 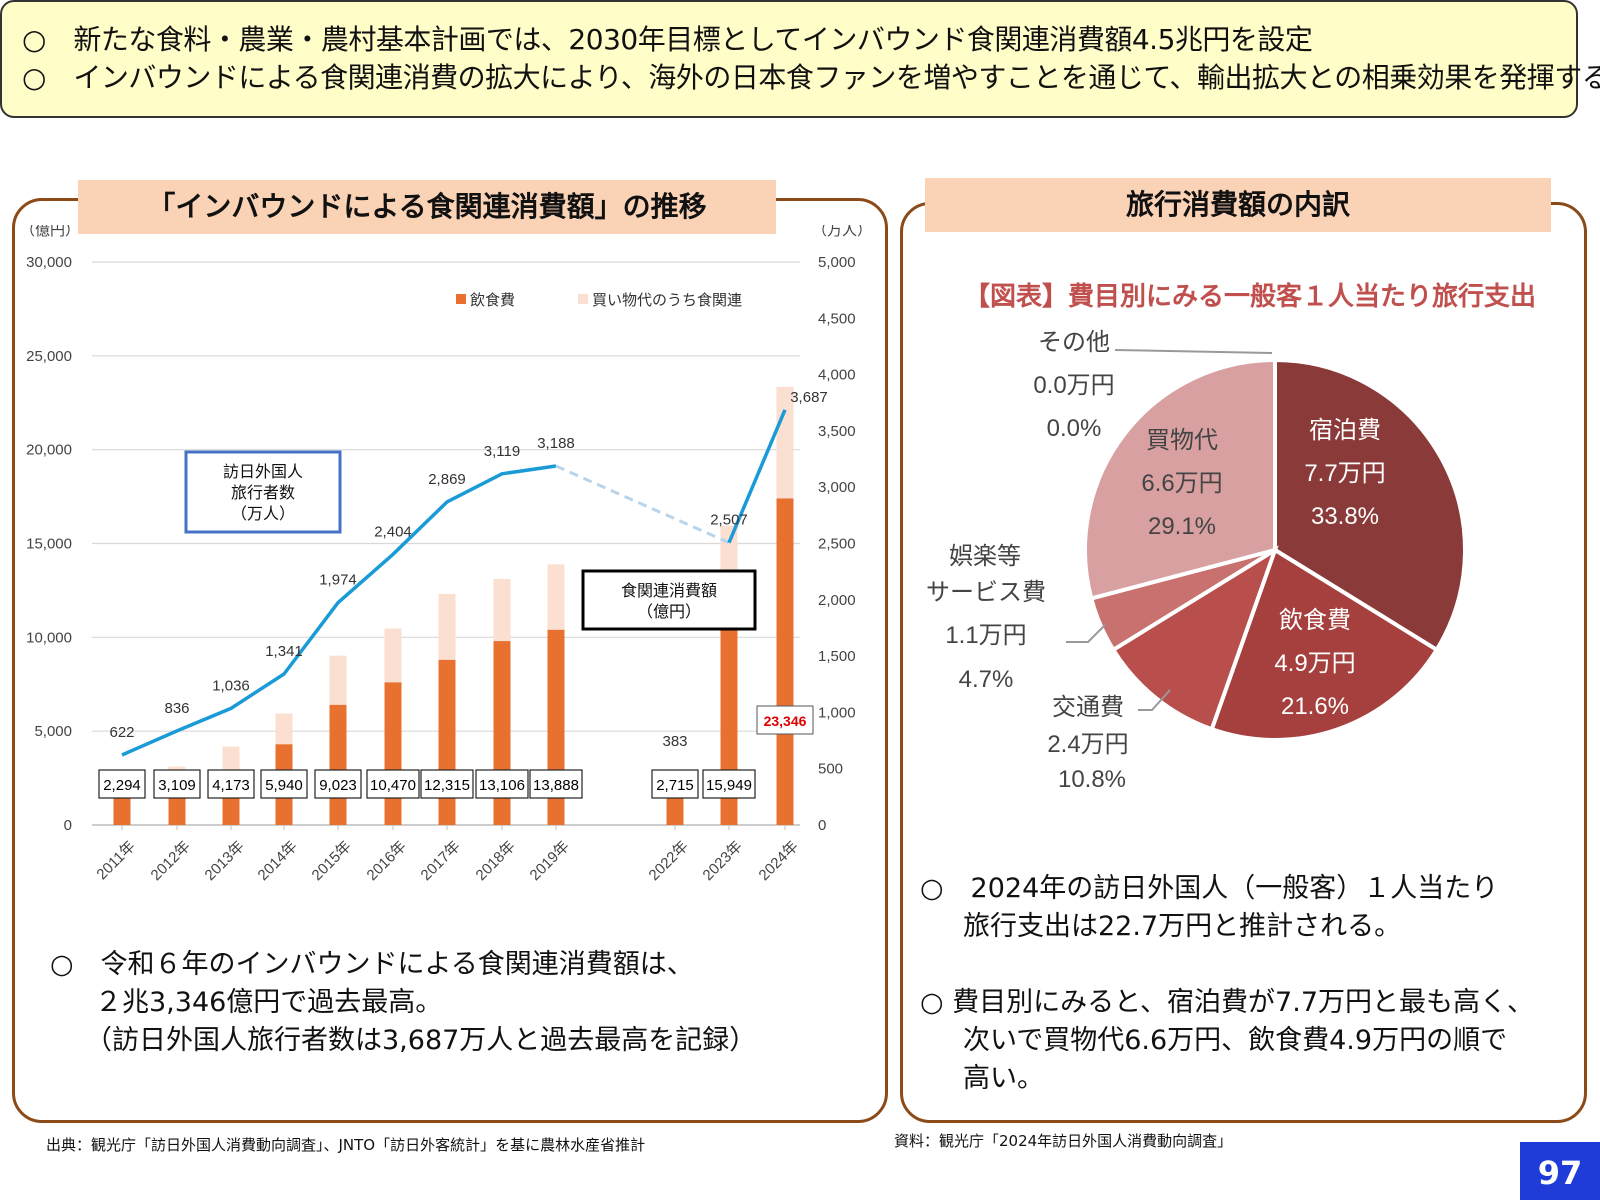 I want to click on total-label: 12,315, so click(x=447, y=785).